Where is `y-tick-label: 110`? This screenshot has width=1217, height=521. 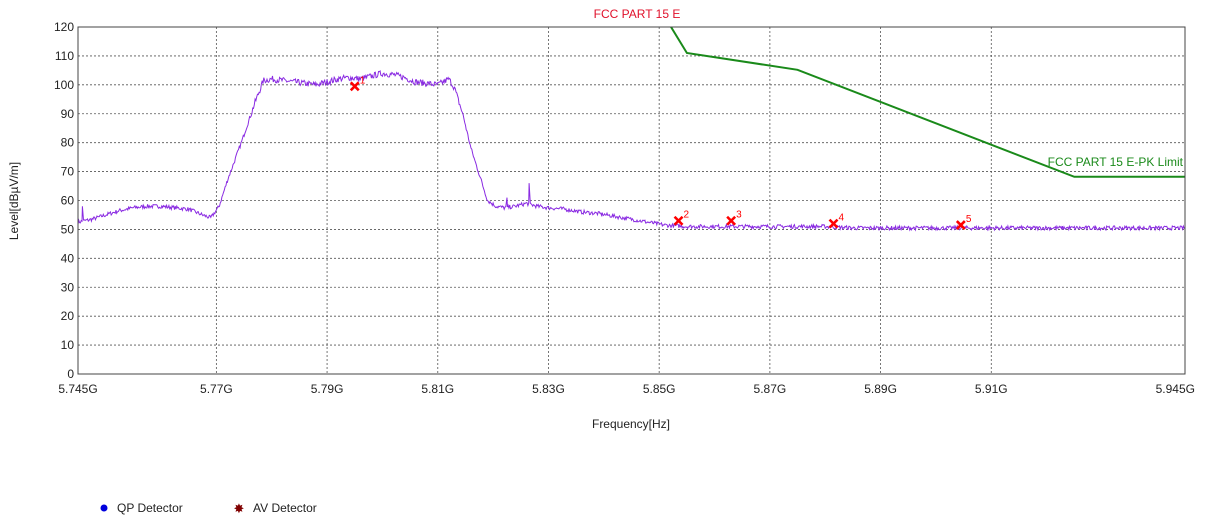
y-tick-label: 110 is located at coordinates (64, 56).